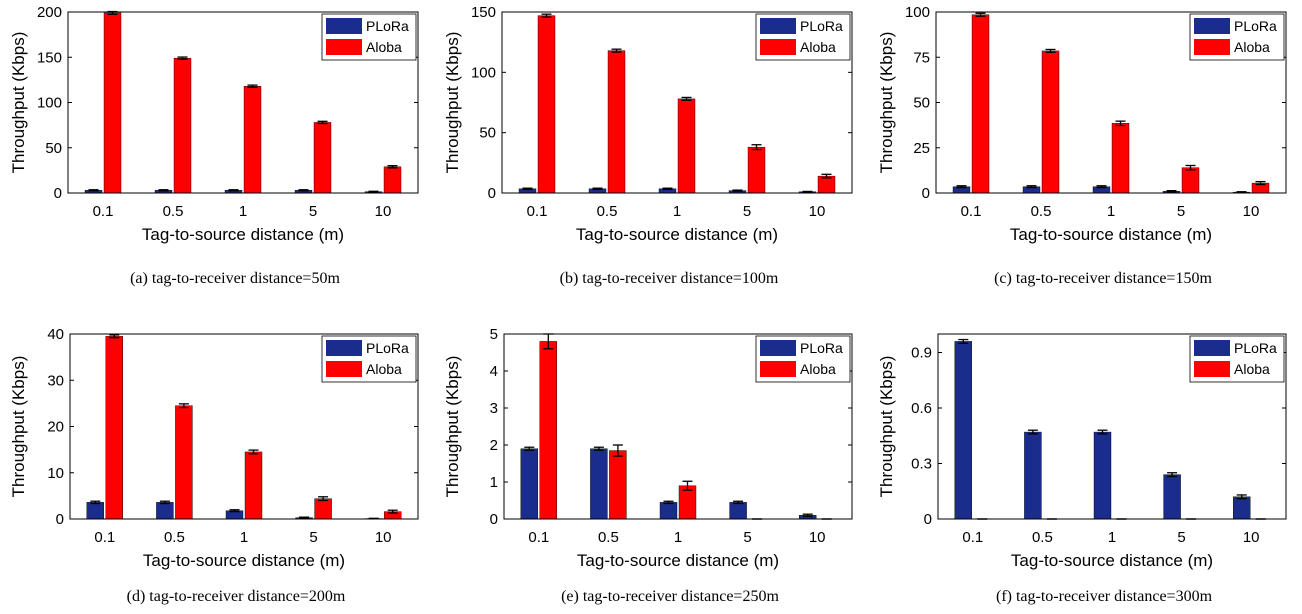  What do you see at coordinates (670, 596) in the screenshot?
I see `subfigure-caption: (e) tag-to-receiver distance=250m` at bounding box center [670, 596].